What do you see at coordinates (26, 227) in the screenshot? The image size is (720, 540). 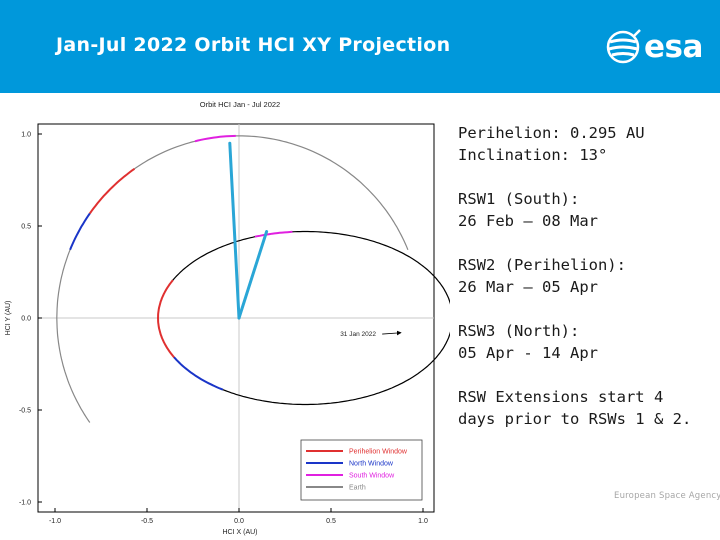 I see `y-tick-label: 0.5` at bounding box center [26, 227].